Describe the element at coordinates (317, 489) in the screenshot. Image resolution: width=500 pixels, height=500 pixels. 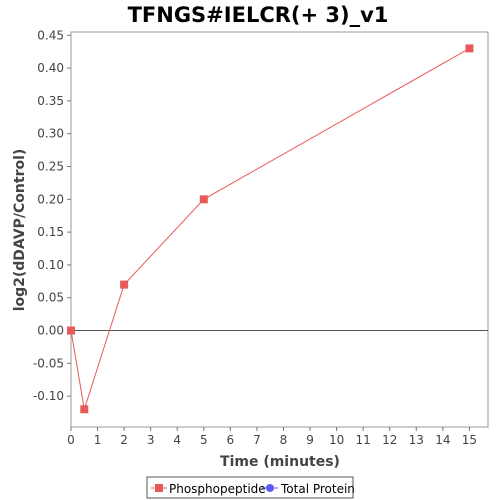
I see `legend-label-total-protein: Total Protein` at that location.